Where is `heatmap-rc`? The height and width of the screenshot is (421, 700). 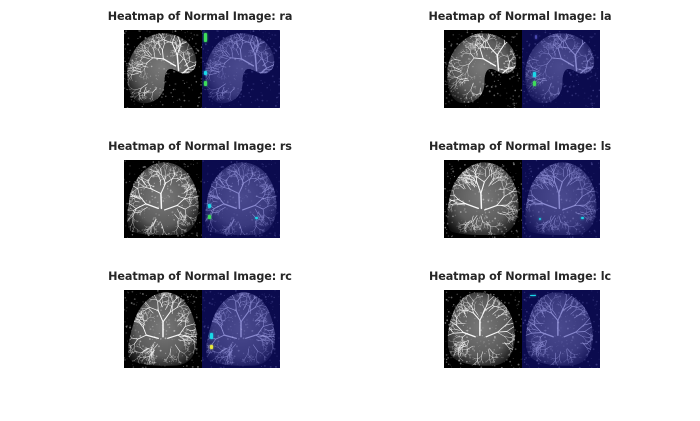 heatmap-rc is located at coordinates (241, 329).